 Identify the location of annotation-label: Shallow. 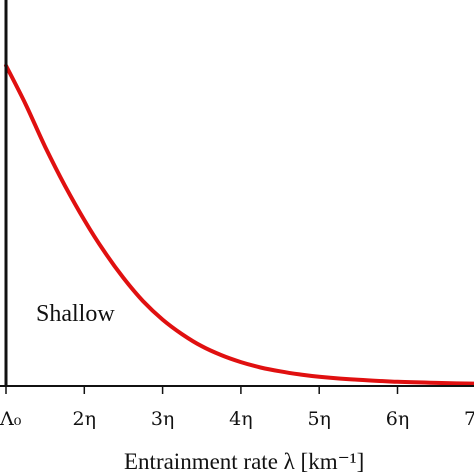
(75, 314).